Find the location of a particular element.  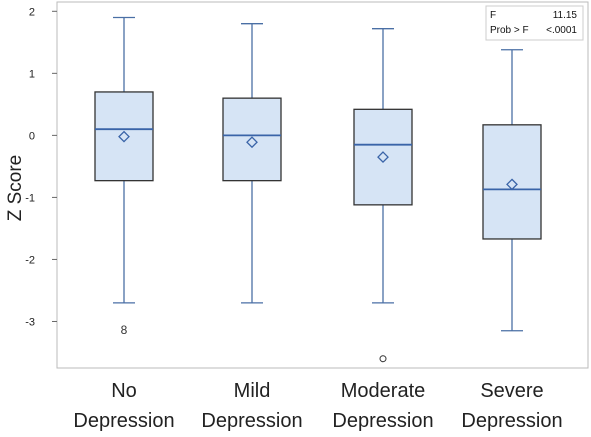

f-value: 11.15 is located at coordinates (565, 15).